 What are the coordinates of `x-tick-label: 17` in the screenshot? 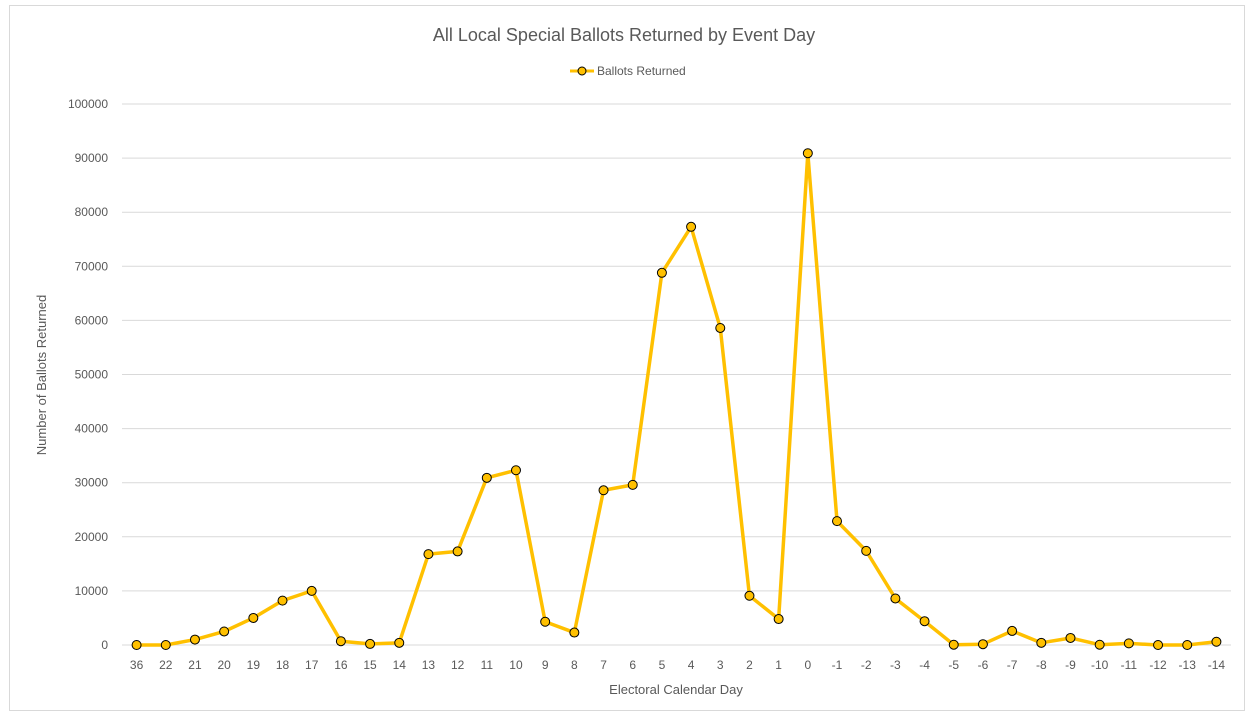 It's located at (312, 665).